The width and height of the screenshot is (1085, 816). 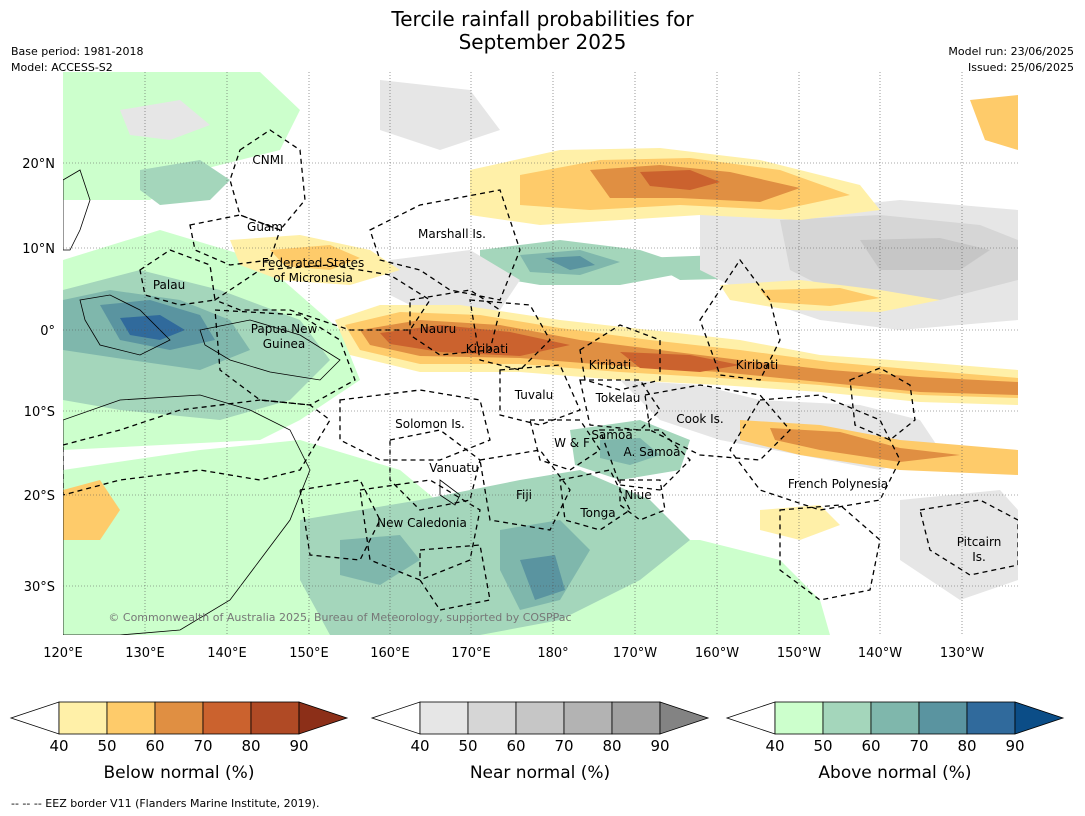 I want to click on label-kiribati-west: Kiribati, so click(x=487, y=349).